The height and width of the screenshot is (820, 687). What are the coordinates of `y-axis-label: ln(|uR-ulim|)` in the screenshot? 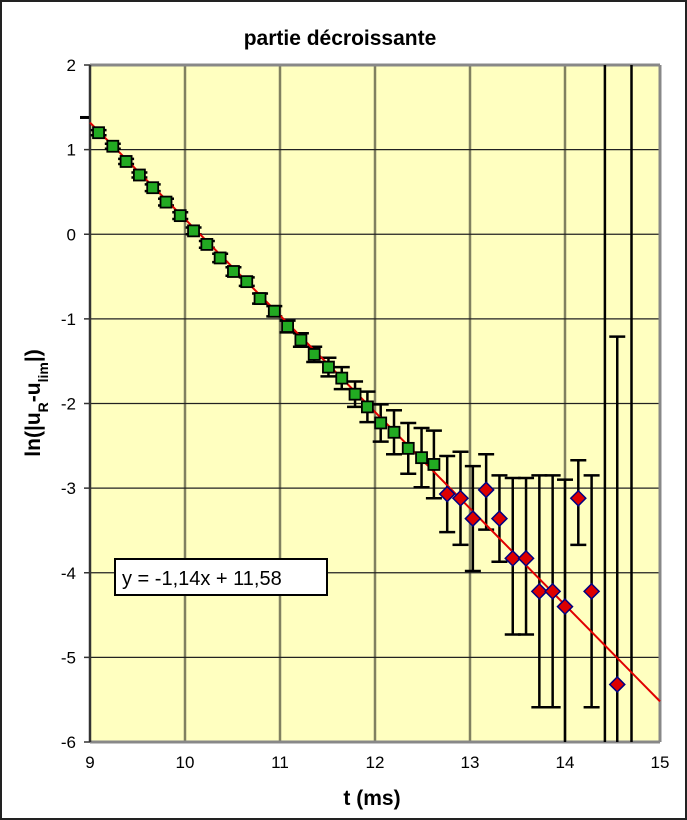 It's located at (36, 402).